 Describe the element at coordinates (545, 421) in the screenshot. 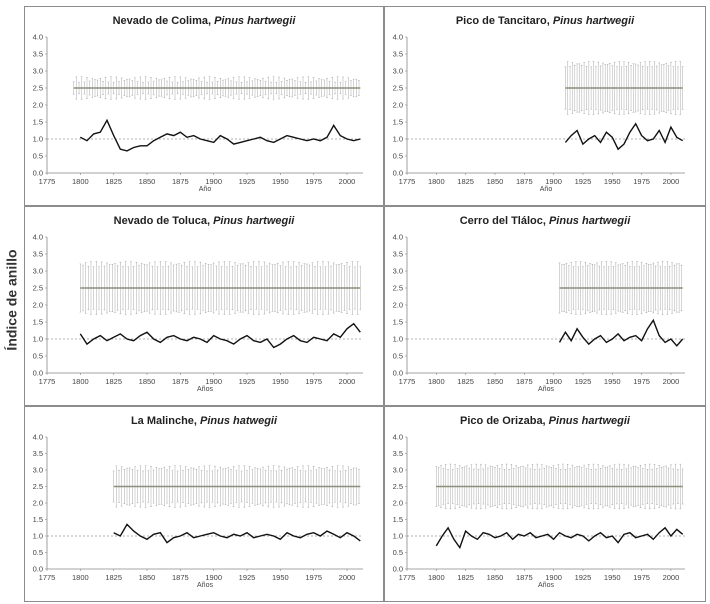

I see `chart-title: Pico de Orizaba, Pinus hartwegii` at that location.